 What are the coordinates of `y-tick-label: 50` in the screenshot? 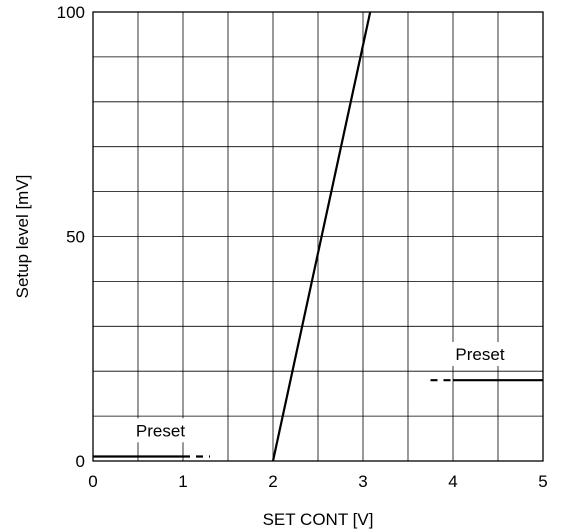 It's located at (75, 237).